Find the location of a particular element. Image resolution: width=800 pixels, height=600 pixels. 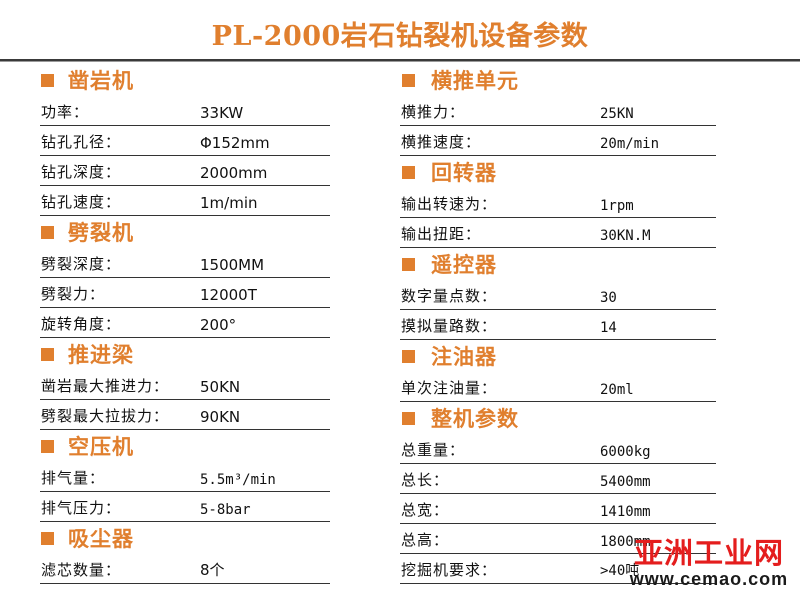

section-heading: 回转器 is located at coordinates (558, 172).